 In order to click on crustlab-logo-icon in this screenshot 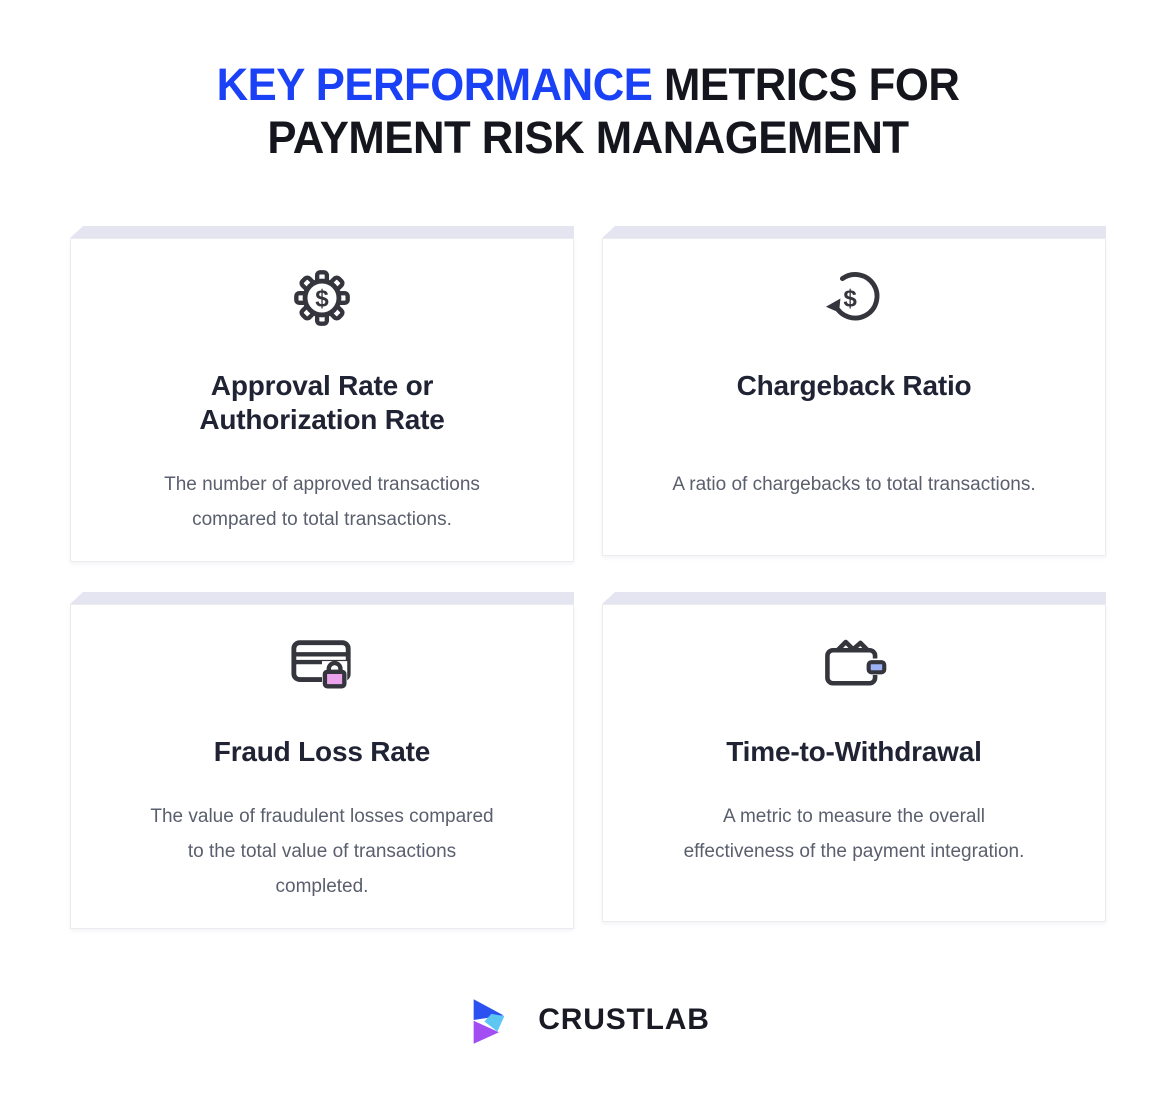, I will do `click(489, 1021)`.